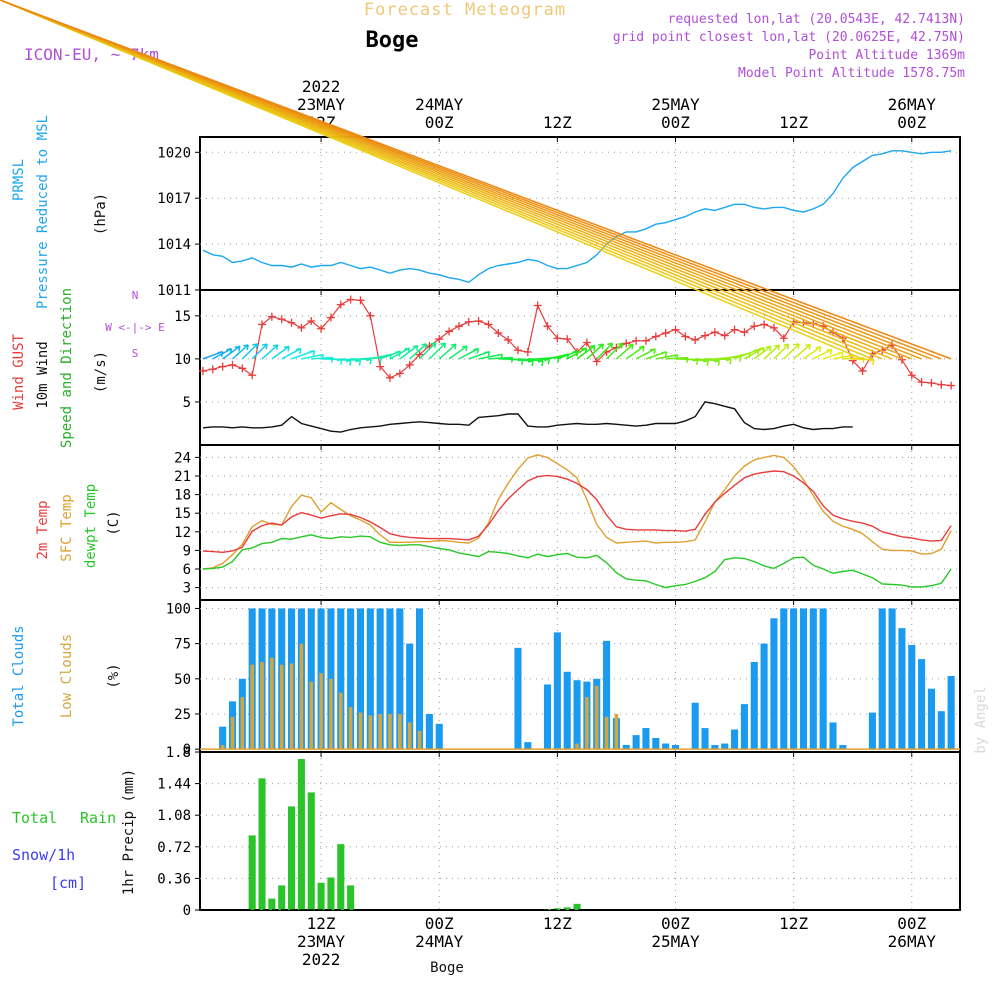  What do you see at coordinates (912, 104) in the screenshot?
I see `top-time-label: 26MAY` at bounding box center [912, 104].